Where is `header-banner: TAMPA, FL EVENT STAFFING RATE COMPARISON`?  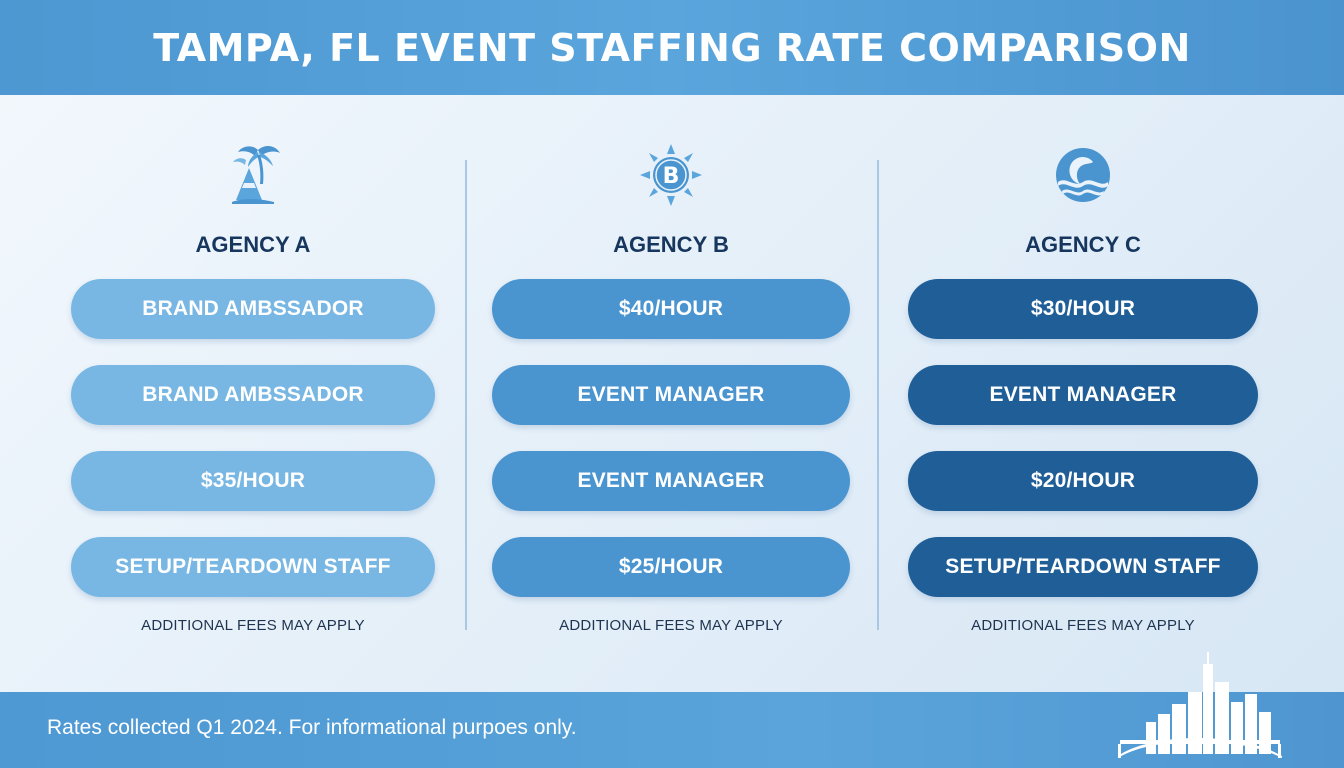
header-banner: TAMPA, FL EVENT STAFFING RATE COMPARISON is located at coordinates (672, 47).